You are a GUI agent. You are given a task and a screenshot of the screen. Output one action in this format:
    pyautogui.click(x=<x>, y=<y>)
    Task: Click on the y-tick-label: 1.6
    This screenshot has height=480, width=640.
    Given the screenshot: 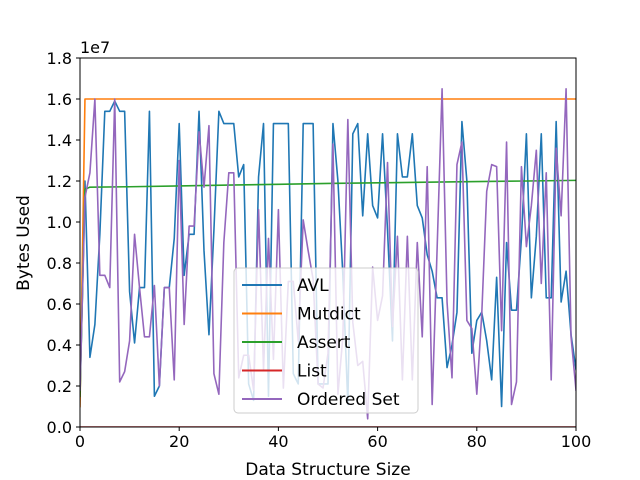 What is the action you would take?
    pyautogui.click(x=59, y=99)
    